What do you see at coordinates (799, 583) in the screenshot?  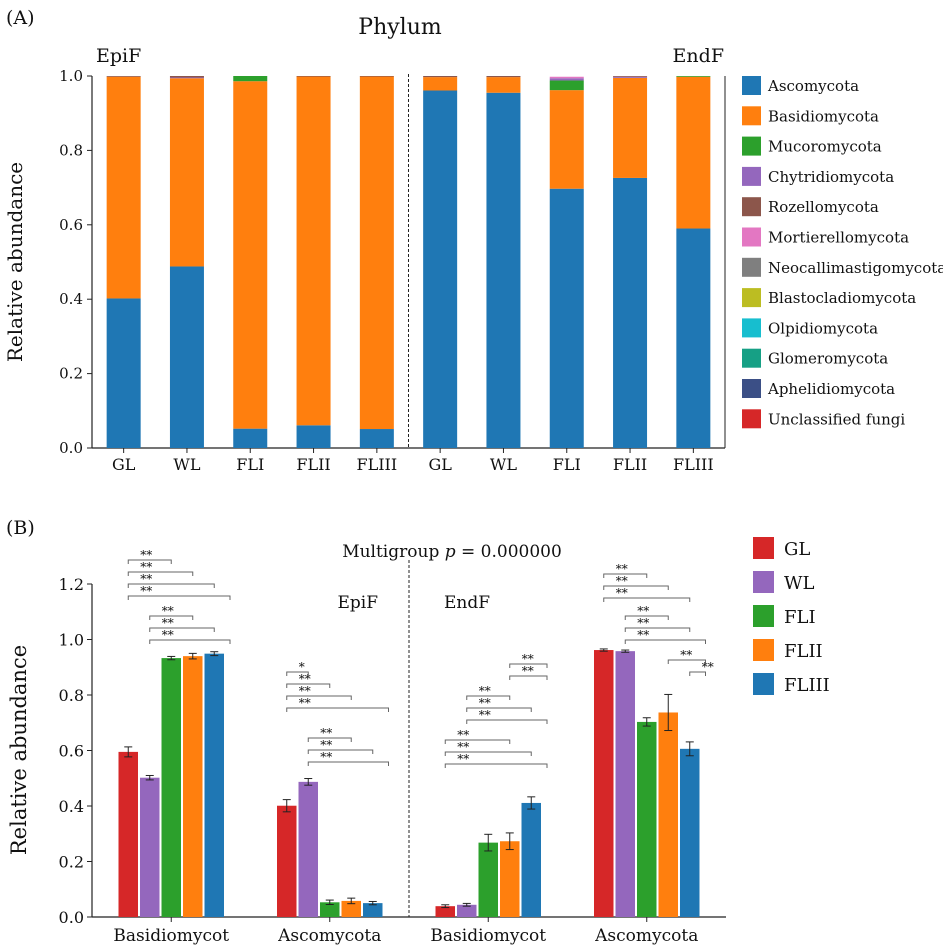 I see `panel-b-legend-label: WL` at bounding box center [799, 583].